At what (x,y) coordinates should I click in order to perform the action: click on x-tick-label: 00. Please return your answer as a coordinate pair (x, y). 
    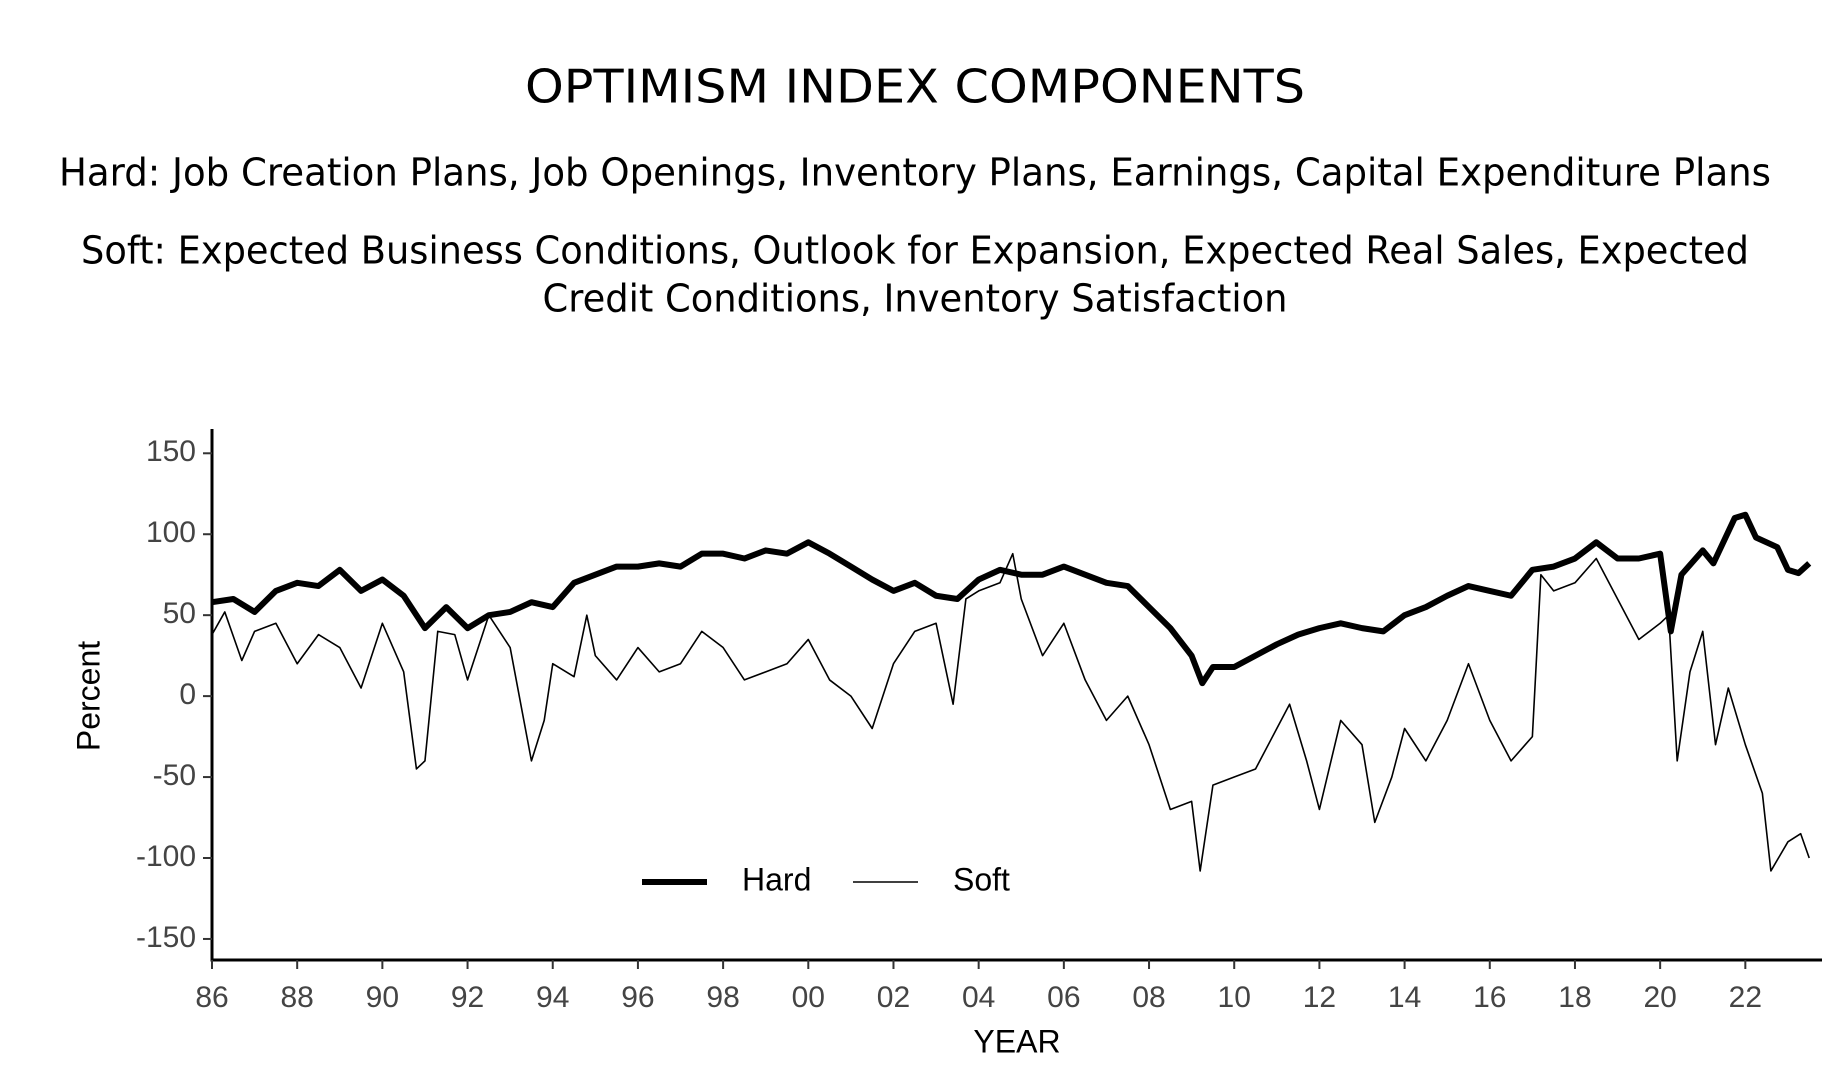
    Looking at the image, I should click on (808, 997).